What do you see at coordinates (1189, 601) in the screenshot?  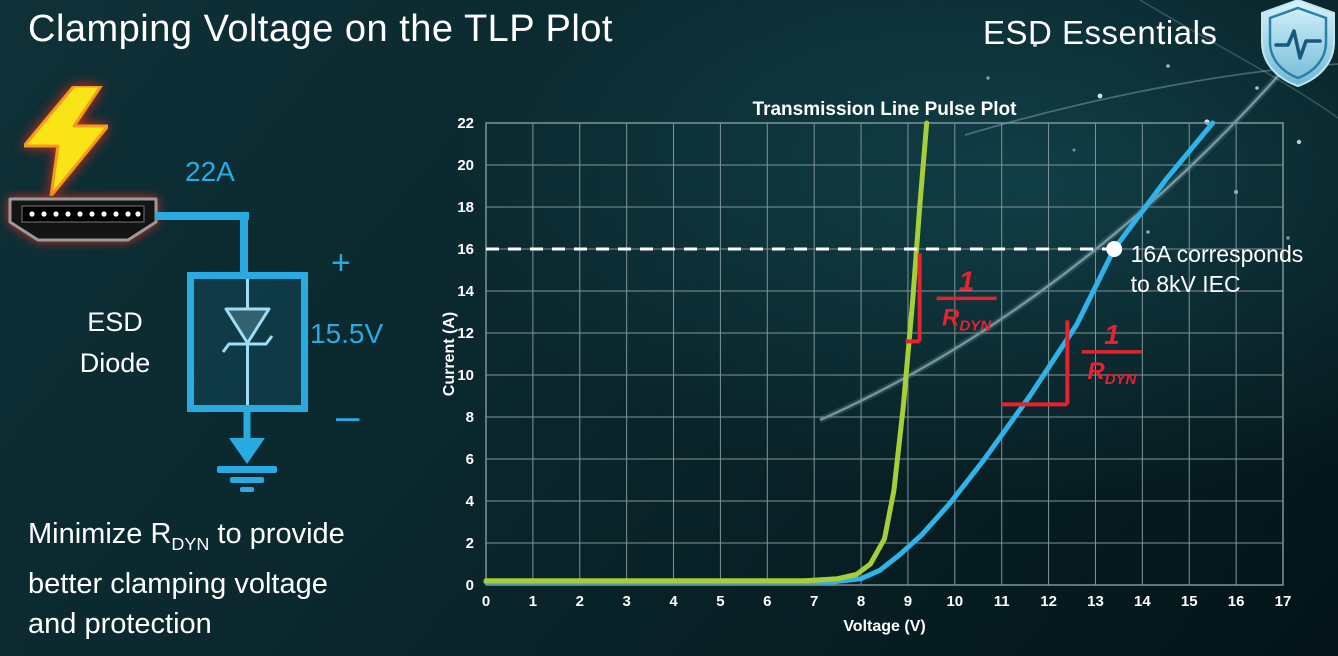 I see `x-tick-label: 15` at bounding box center [1189, 601].